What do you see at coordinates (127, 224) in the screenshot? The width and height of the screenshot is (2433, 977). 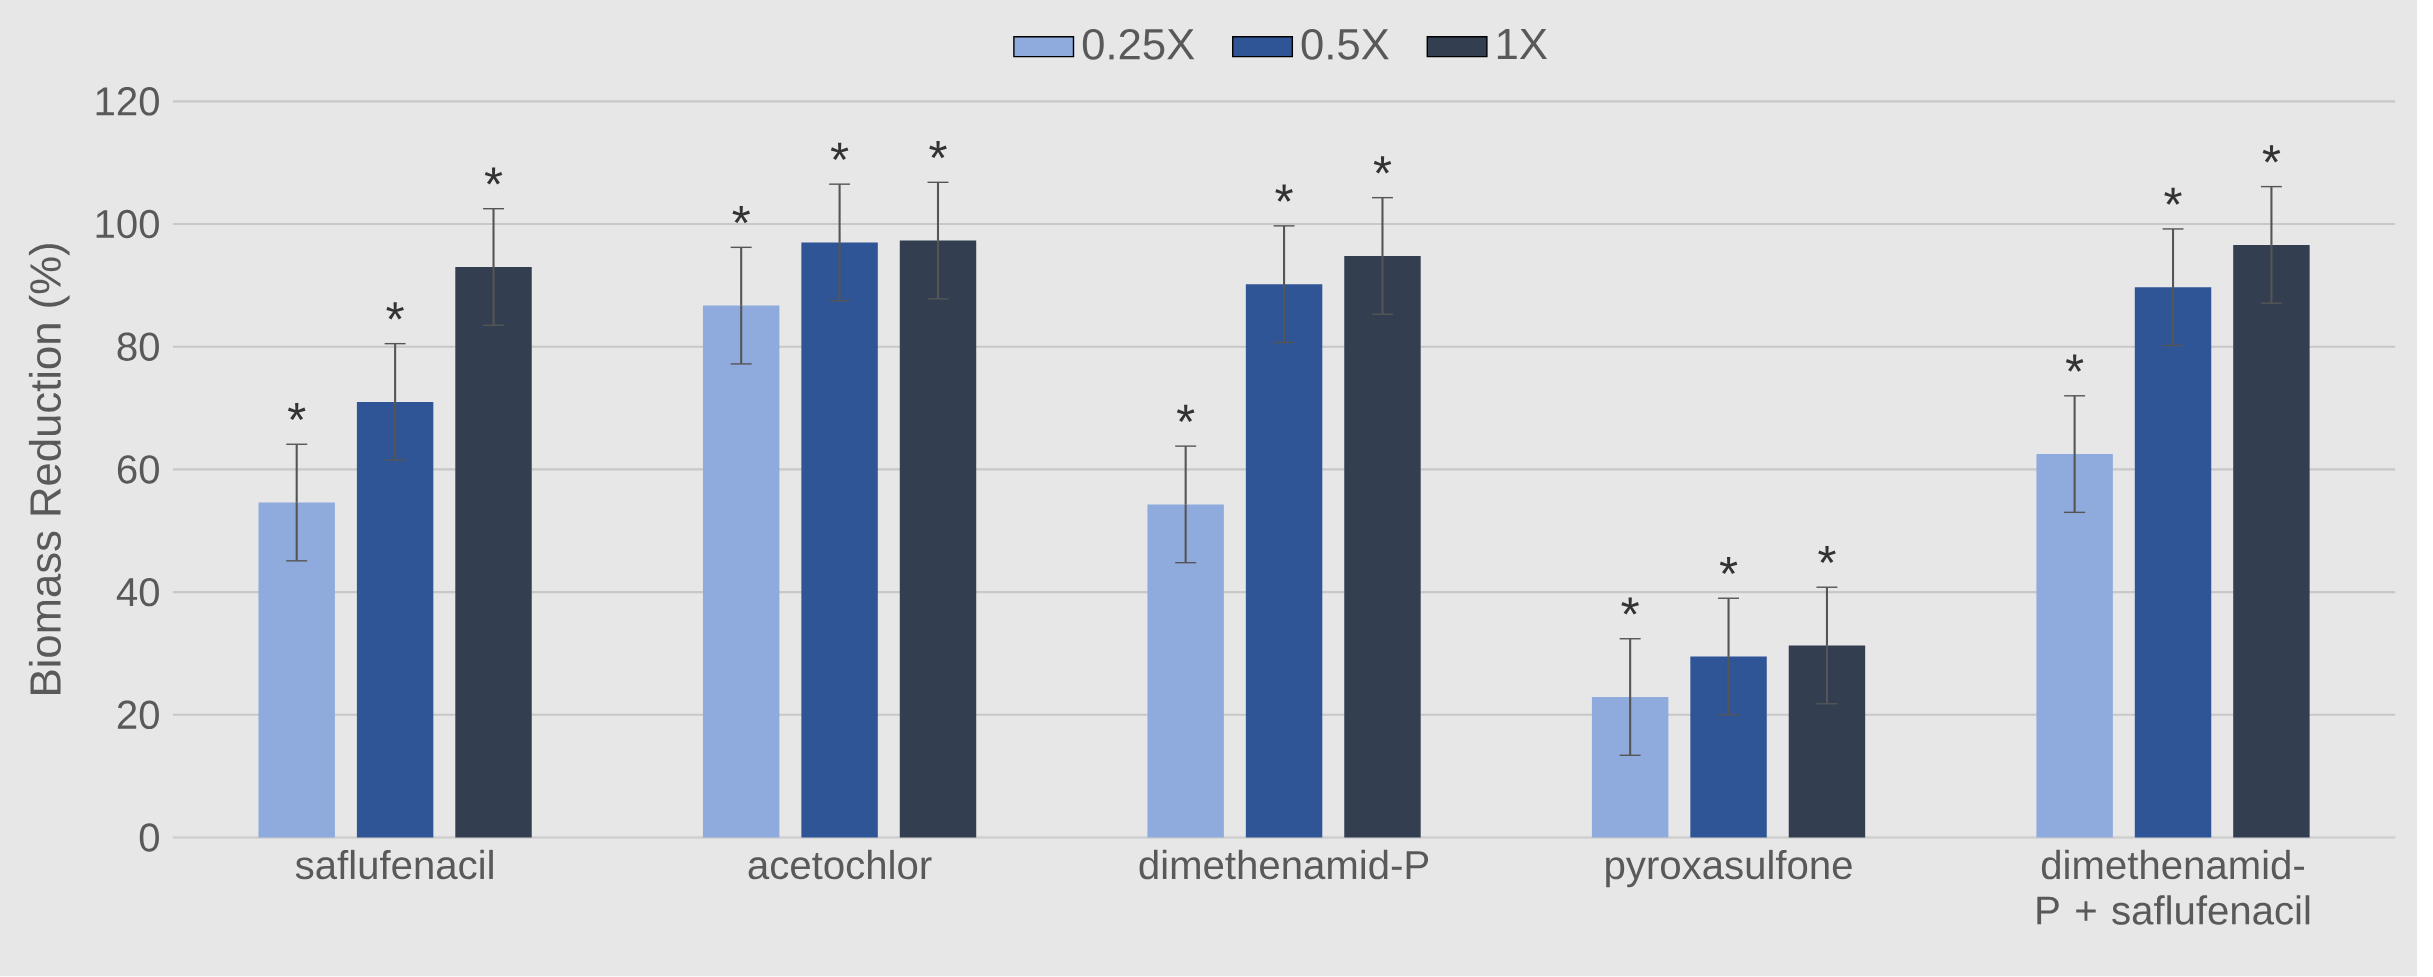 I see `y-tick-label: 100` at bounding box center [127, 224].